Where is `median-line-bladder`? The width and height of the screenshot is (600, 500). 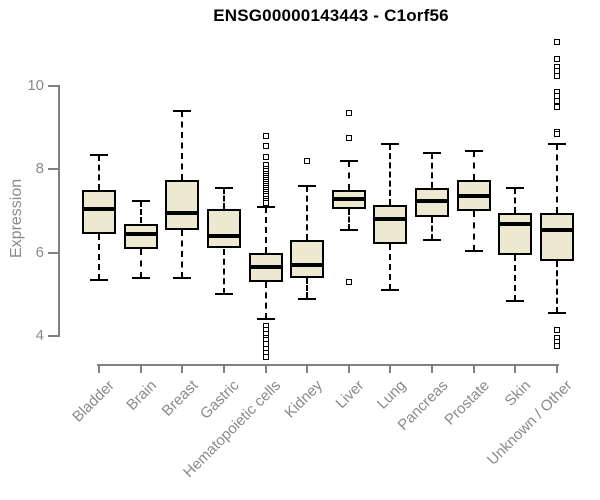
median-line-bladder is located at coordinates (99, 208).